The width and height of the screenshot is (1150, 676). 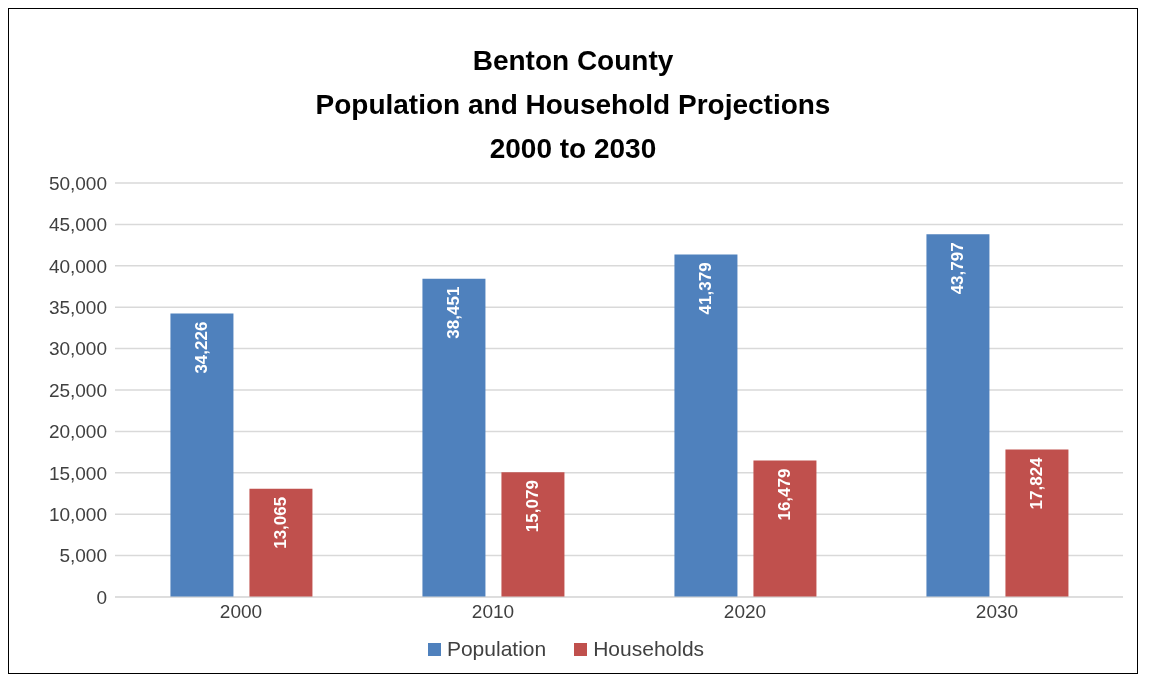 What do you see at coordinates (101, 597) in the screenshot?
I see `y-tick-label: 0` at bounding box center [101, 597].